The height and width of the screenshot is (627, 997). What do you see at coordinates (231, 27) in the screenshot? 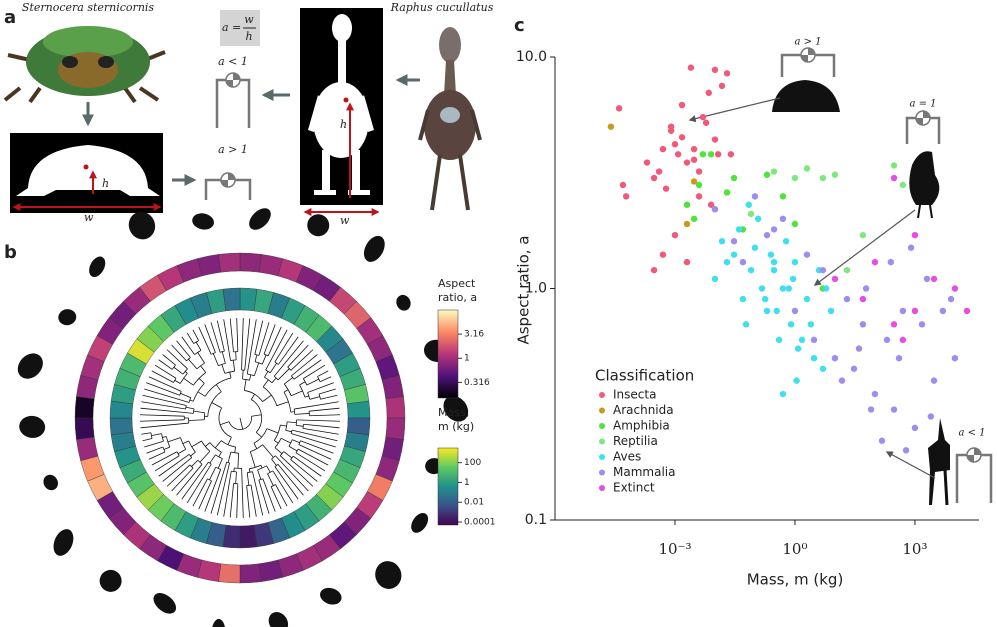
I see `formula-lhs: a =` at bounding box center [231, 27].